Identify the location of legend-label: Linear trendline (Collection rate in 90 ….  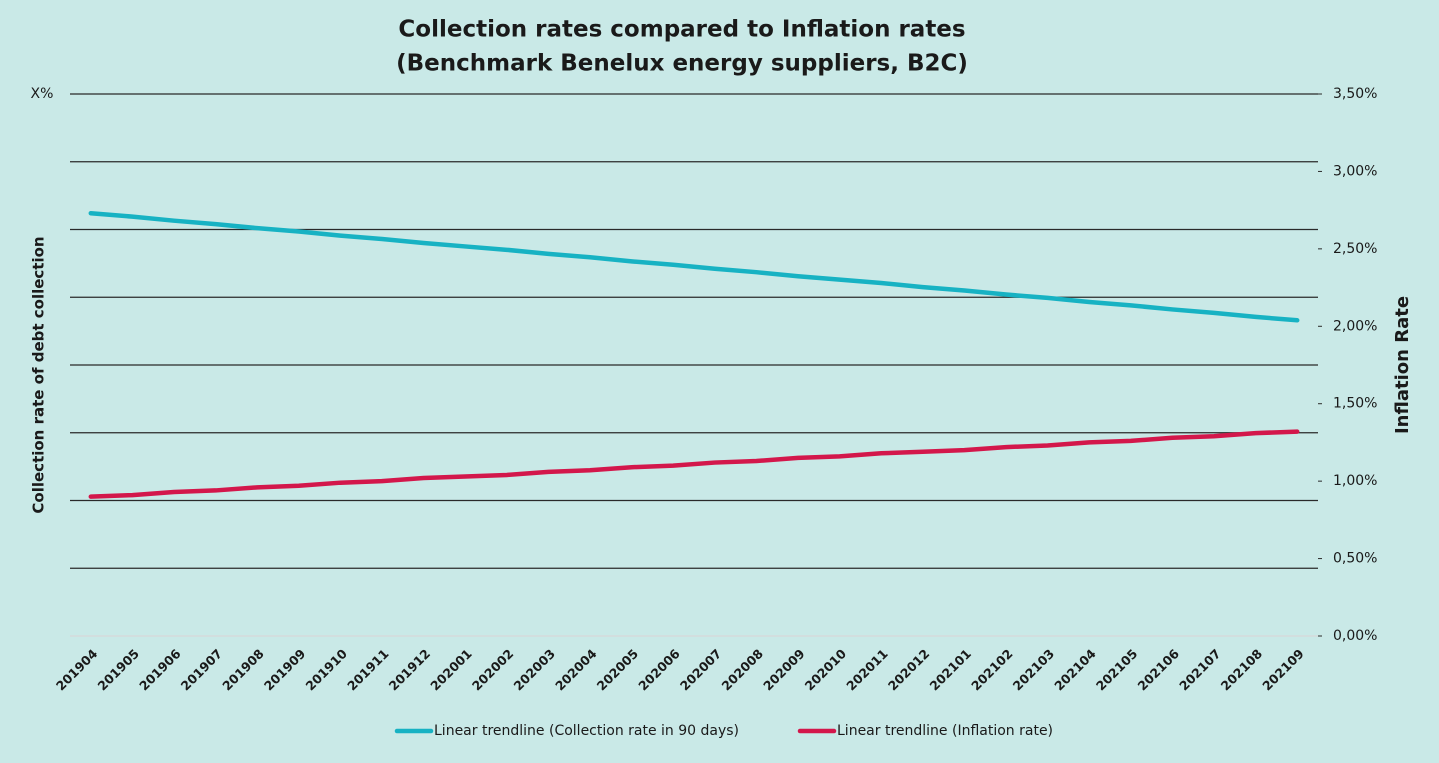
(586, 731).